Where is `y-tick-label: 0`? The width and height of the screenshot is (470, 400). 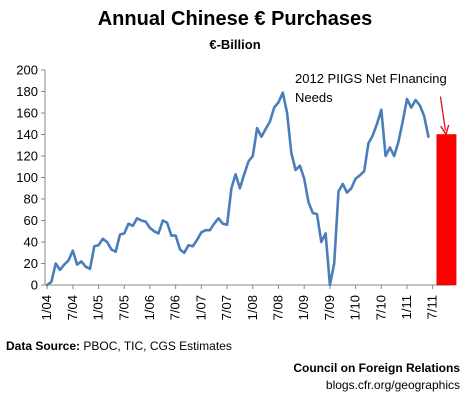
y-tick-label: 0 is located at coordinates (34, 285).